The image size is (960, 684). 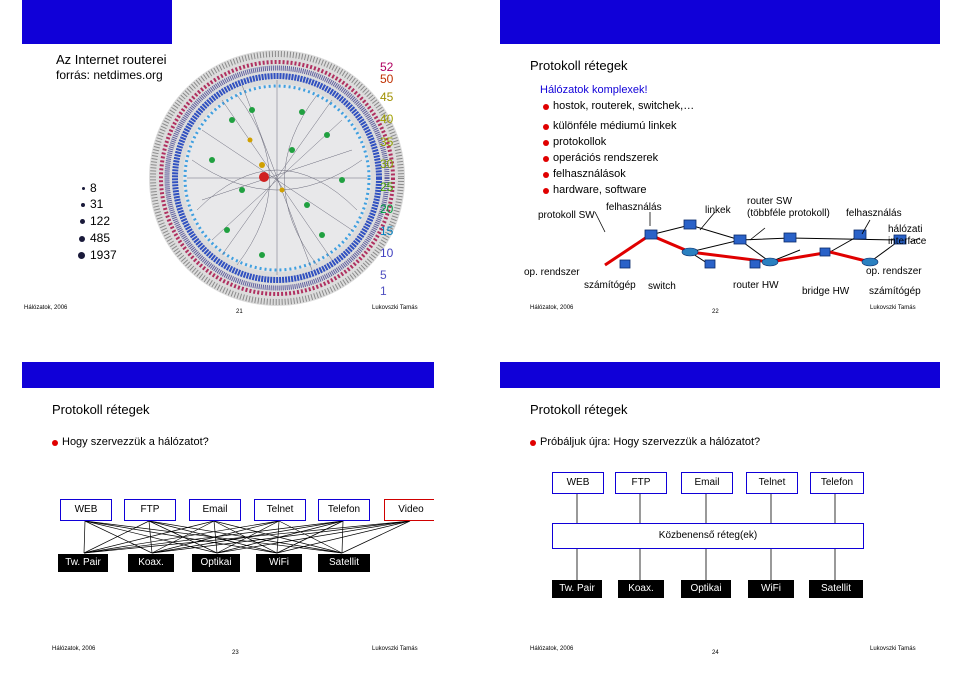 What do you see at coordinates (277, 178) in the screenshot?
I see `internet-router-map` at bounding box center [277, 178].